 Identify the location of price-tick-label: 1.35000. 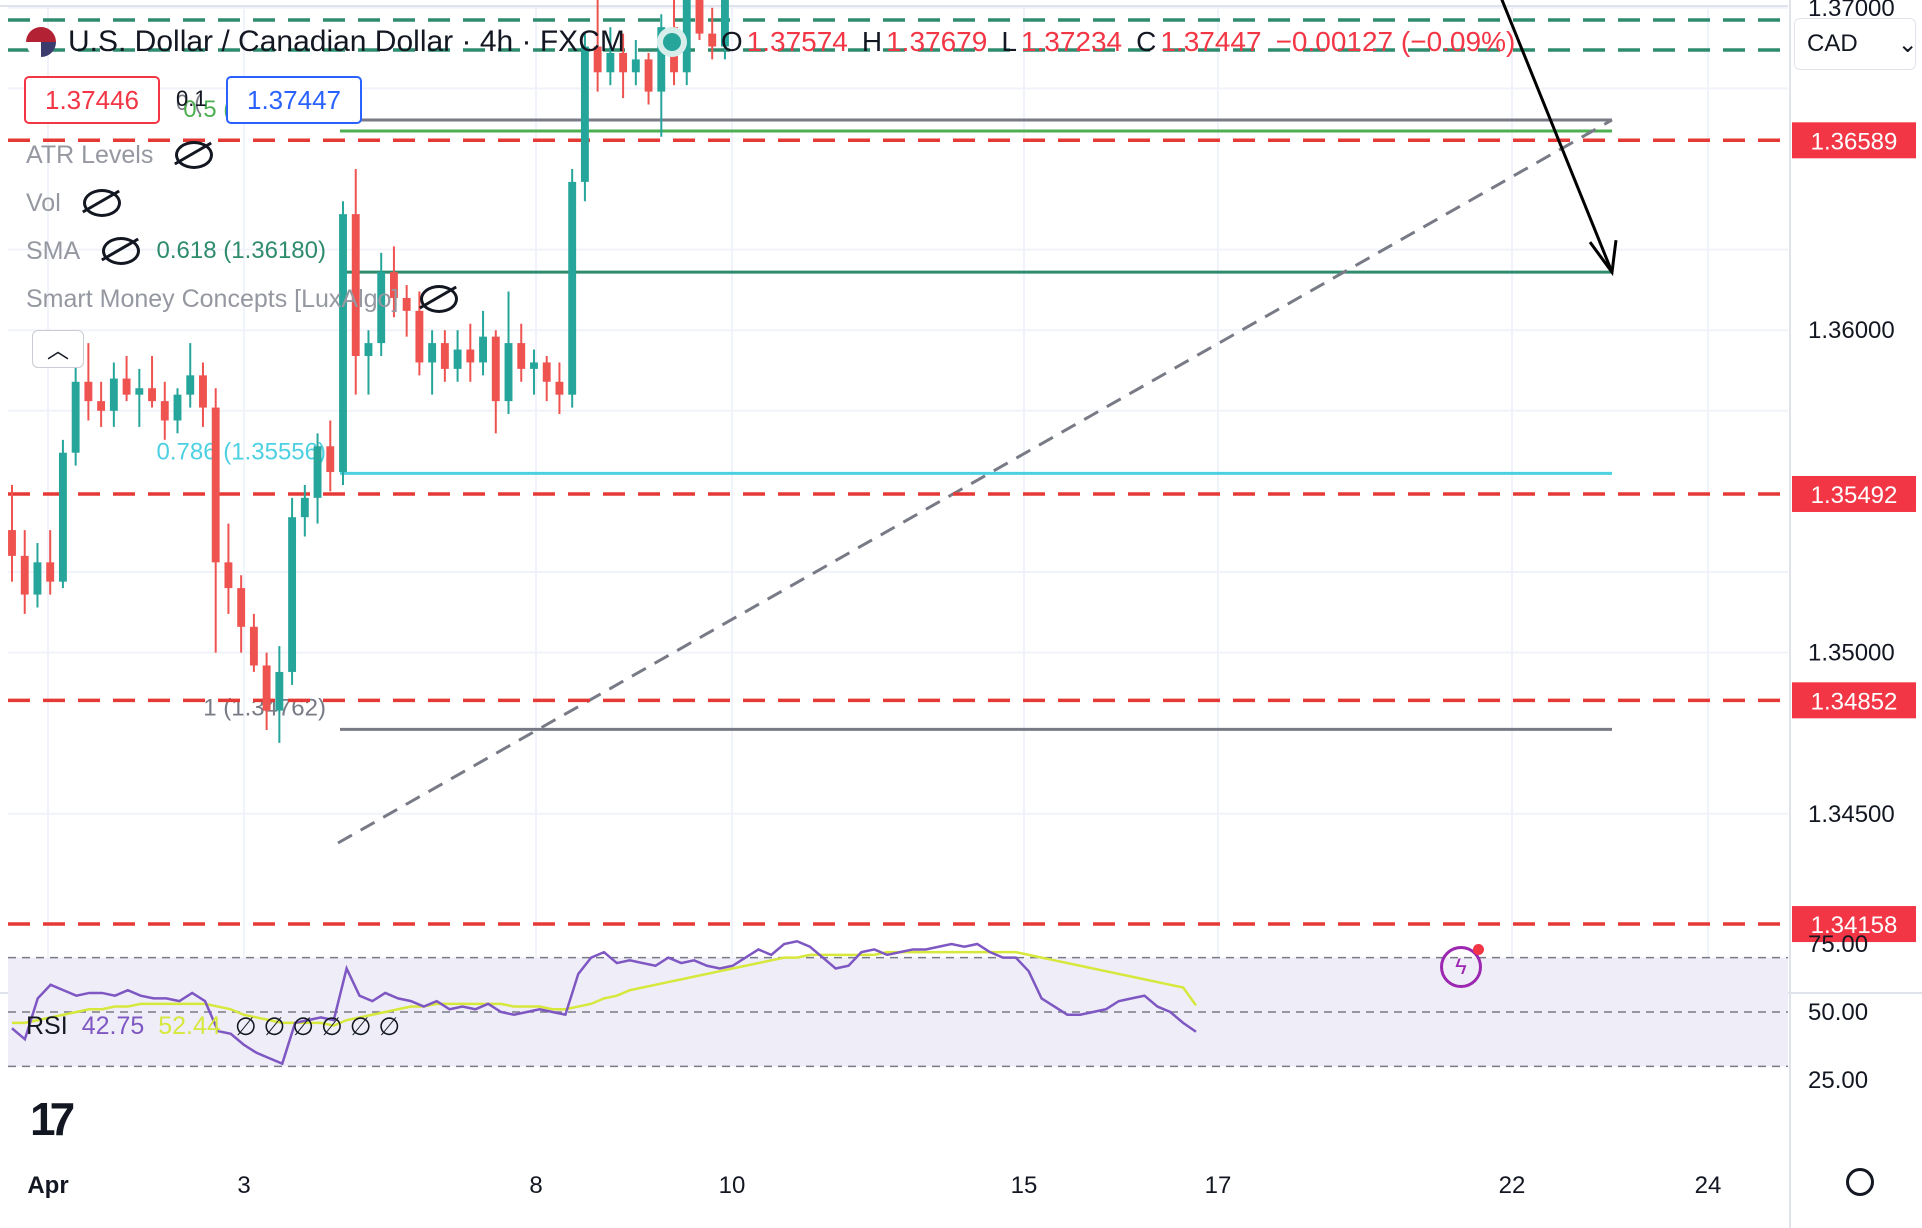
(1851, 653).